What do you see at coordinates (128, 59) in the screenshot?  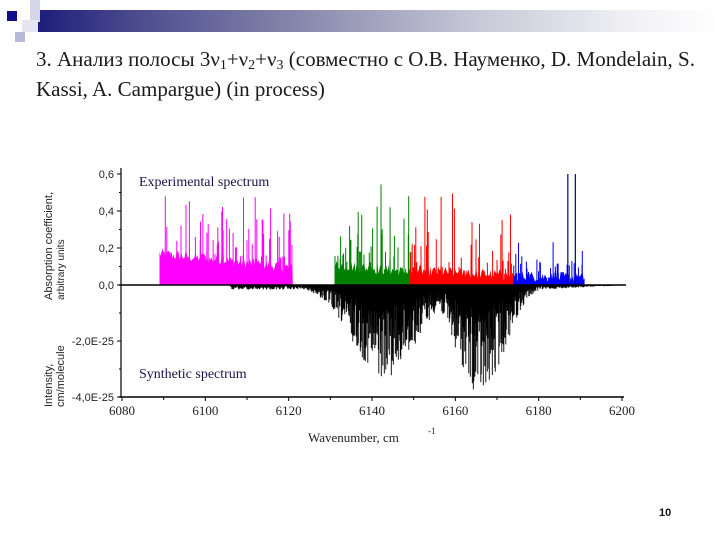 I see `title-text: 3. Анализ полосы 3ν` at bounding box center [128, 59].